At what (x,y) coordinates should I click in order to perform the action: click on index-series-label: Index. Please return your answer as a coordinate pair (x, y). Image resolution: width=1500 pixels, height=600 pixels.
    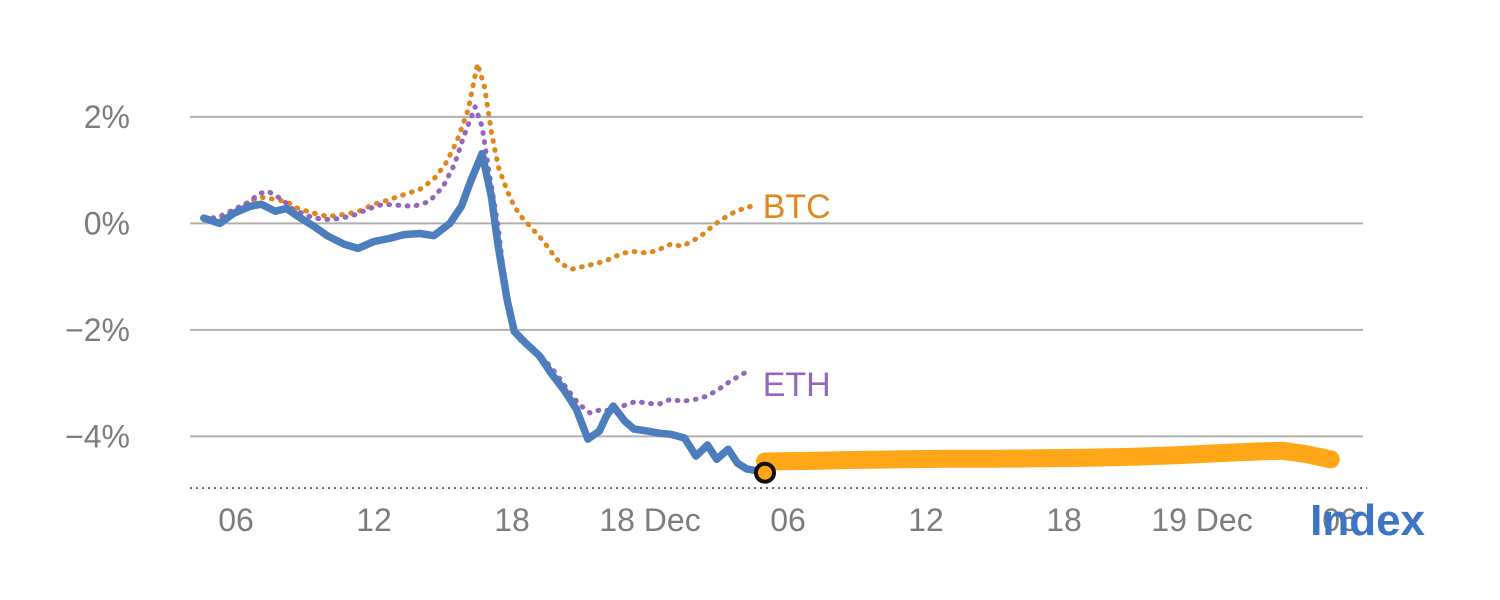
    Looking at the image, I should click on (1367, 520).